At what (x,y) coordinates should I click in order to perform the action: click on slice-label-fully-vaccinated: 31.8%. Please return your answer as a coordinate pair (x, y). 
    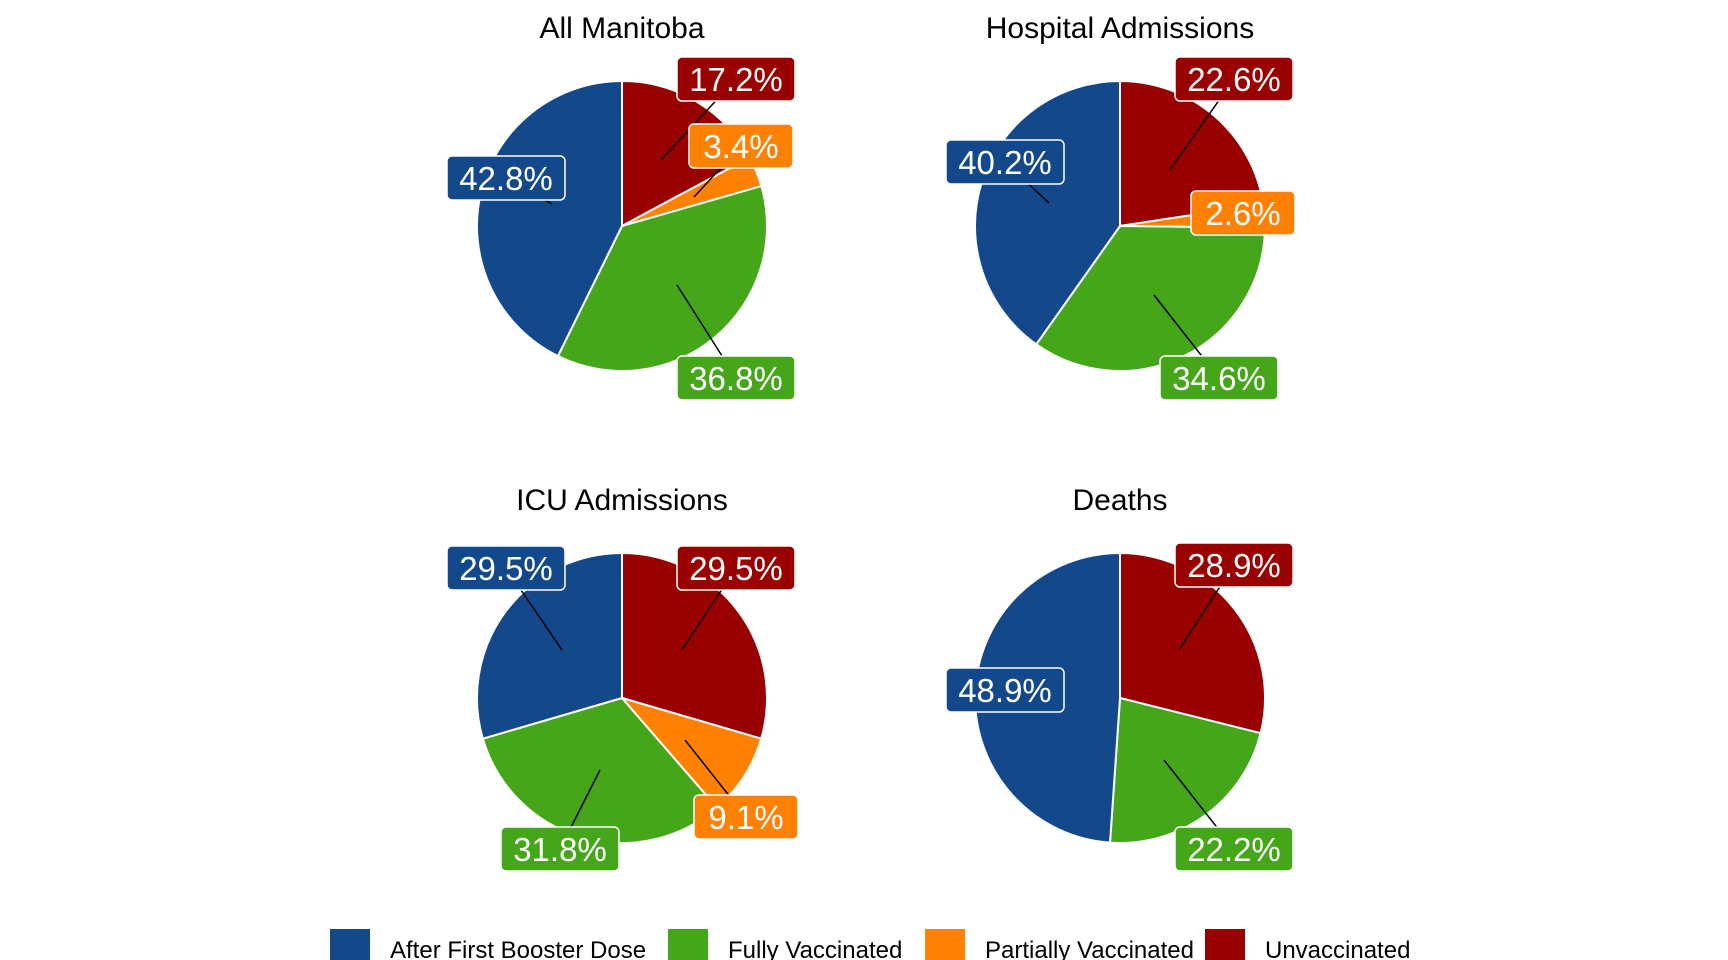
    Looking at the image, I should click on (560, 849).